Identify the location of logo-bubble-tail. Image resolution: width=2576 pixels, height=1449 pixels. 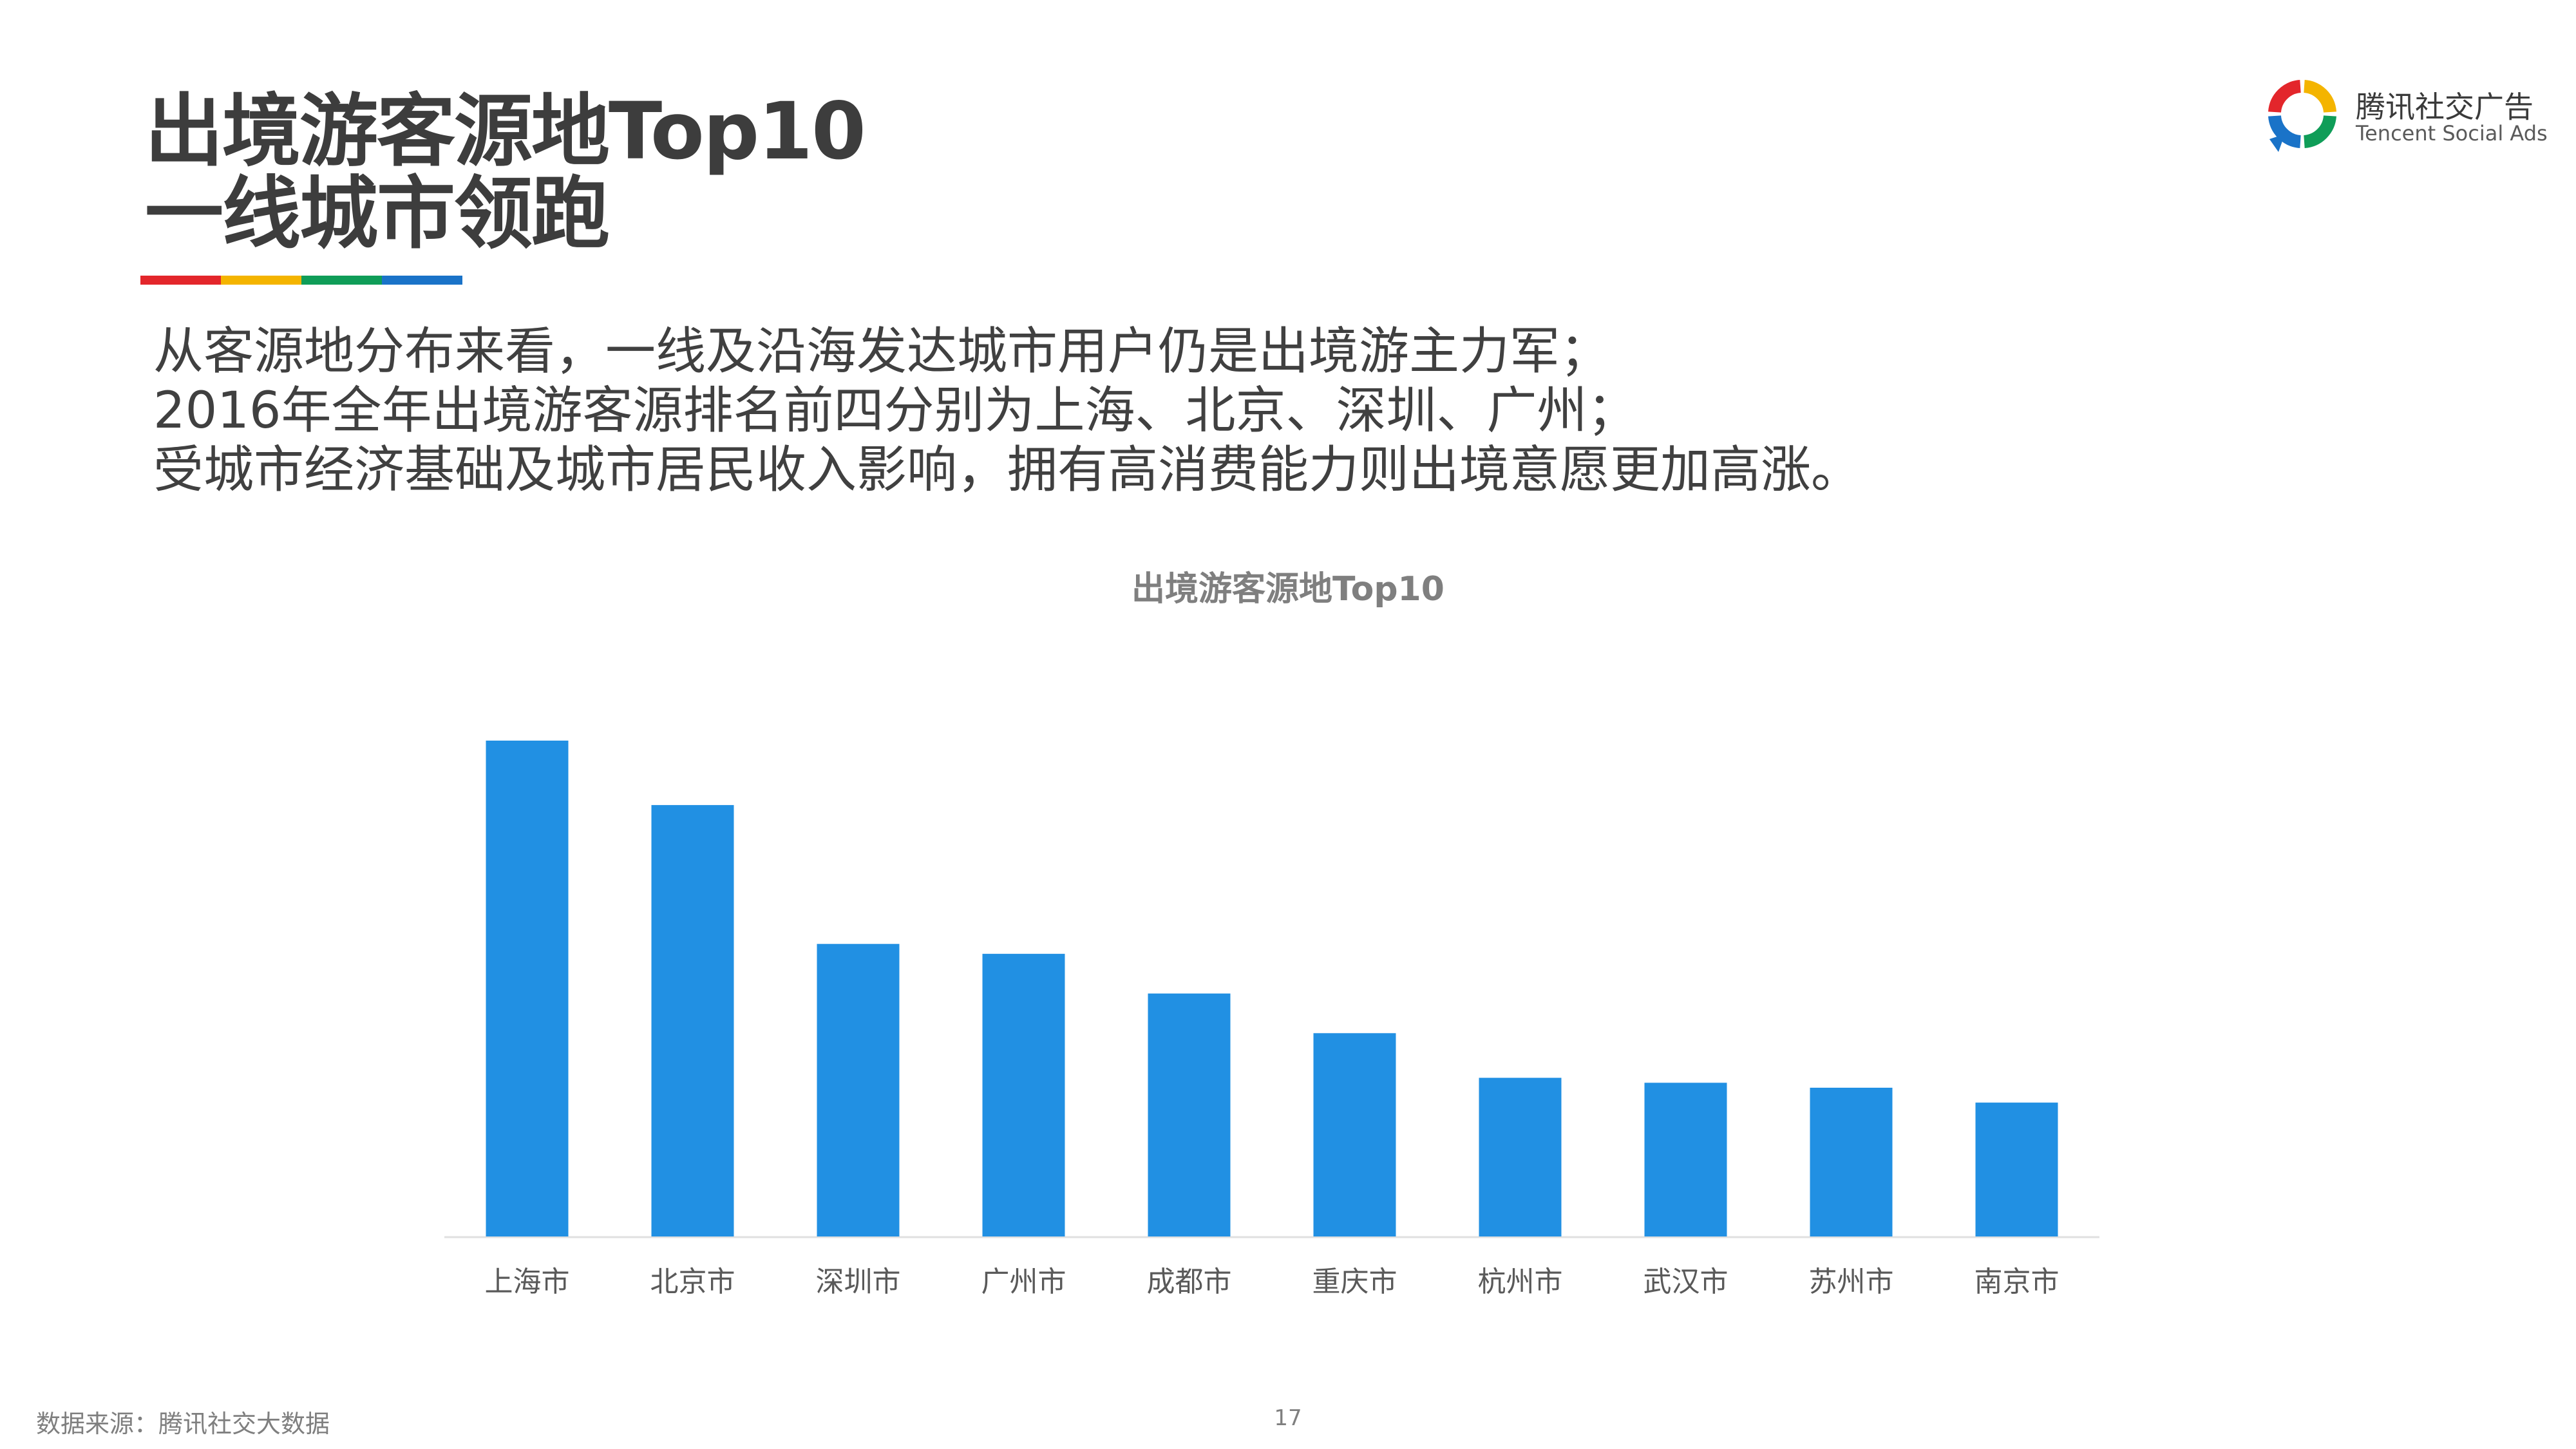
(2277, 143).